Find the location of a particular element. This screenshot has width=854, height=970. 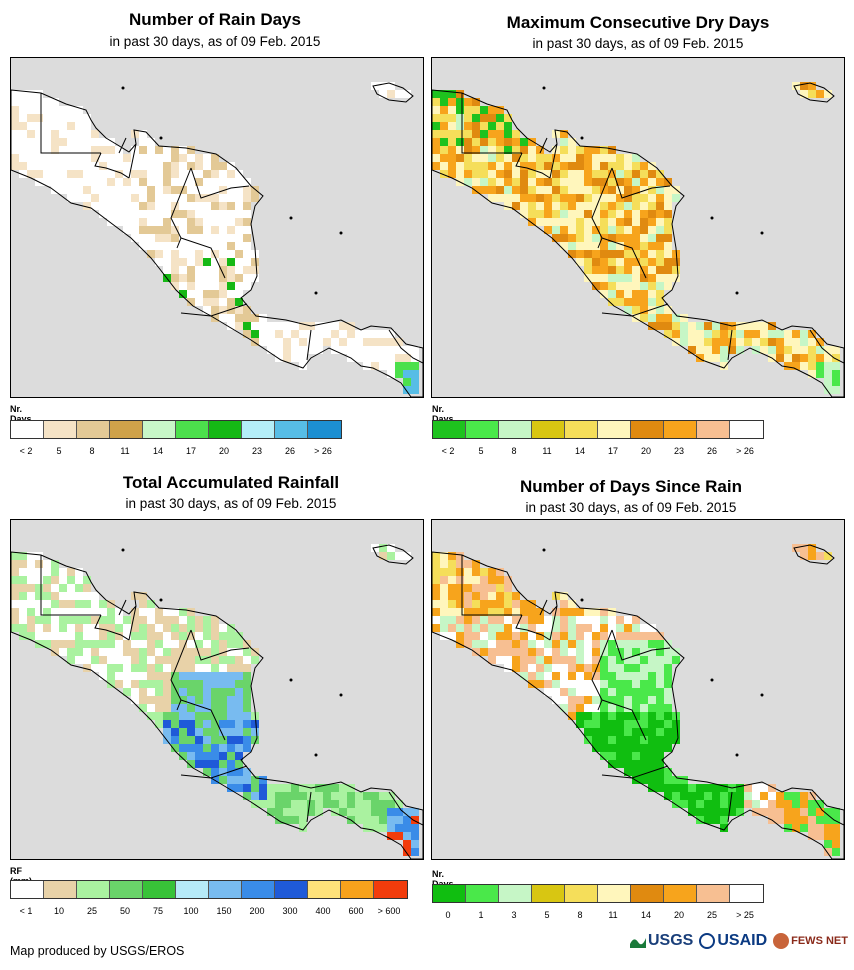

usgs-wave-icon is located at coordinates (638, 943).